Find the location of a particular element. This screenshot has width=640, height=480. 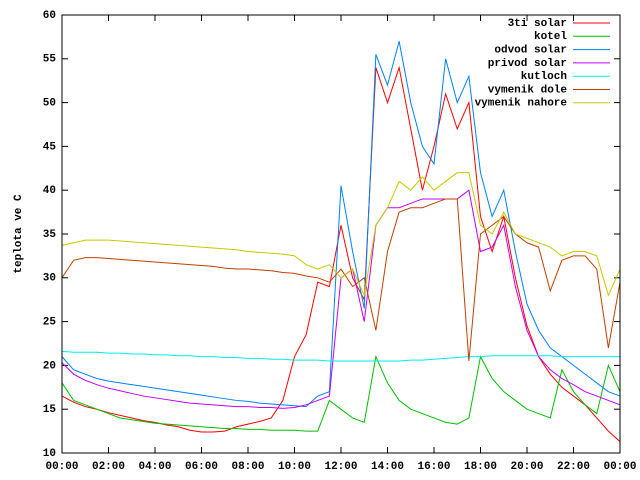

legend-label: odvod solar is located at coordinates (530, 51).